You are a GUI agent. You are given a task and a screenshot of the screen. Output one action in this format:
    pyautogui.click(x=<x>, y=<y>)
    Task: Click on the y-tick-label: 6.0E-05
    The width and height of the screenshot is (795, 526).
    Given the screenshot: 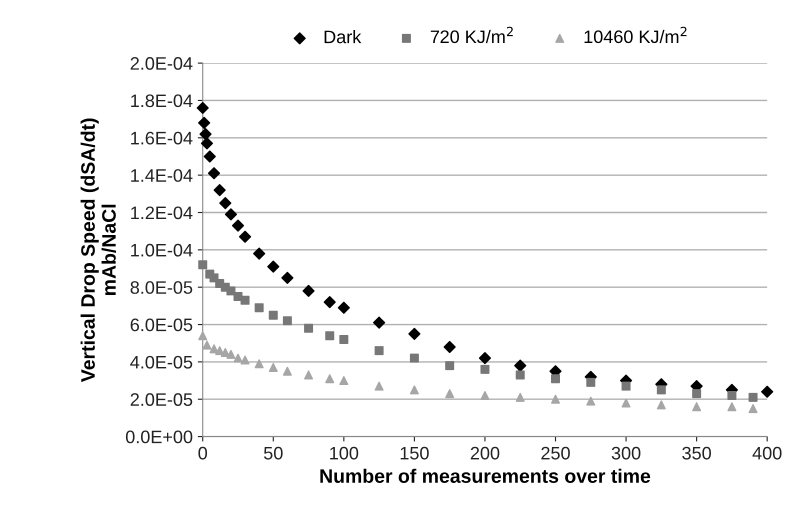 What is the action you would take?
    pyautogui.click(x=161, y=325)
    